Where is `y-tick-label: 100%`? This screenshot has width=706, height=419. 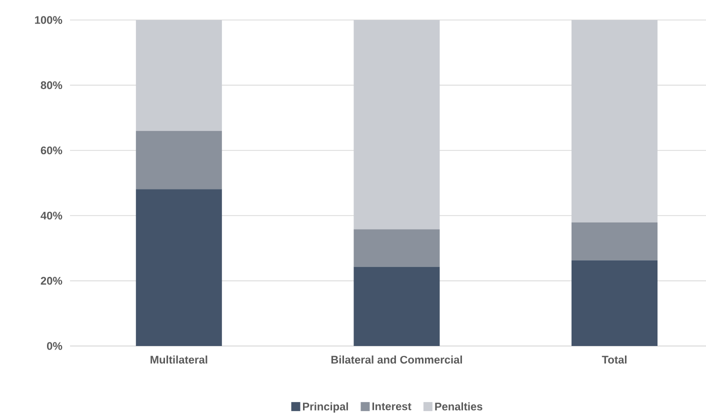
y-tick-label: 100% is located at coordinates (48, 20).